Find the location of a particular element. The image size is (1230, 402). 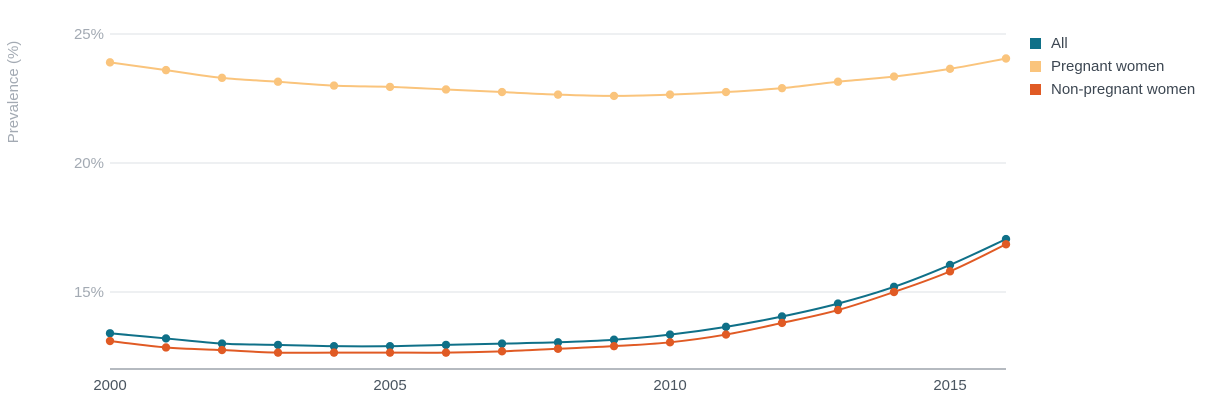

y-tick-label: 15% is located at coordinates (89, 292).